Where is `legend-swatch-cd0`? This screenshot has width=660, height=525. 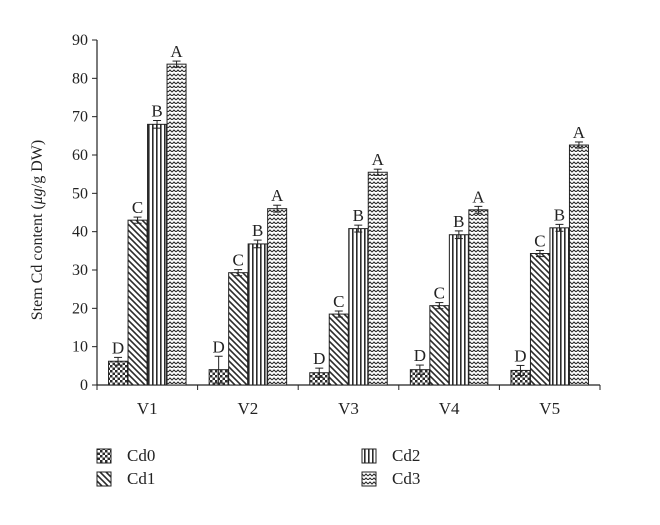 legend-swatch-cd0 is located at coordinates (104, 456).